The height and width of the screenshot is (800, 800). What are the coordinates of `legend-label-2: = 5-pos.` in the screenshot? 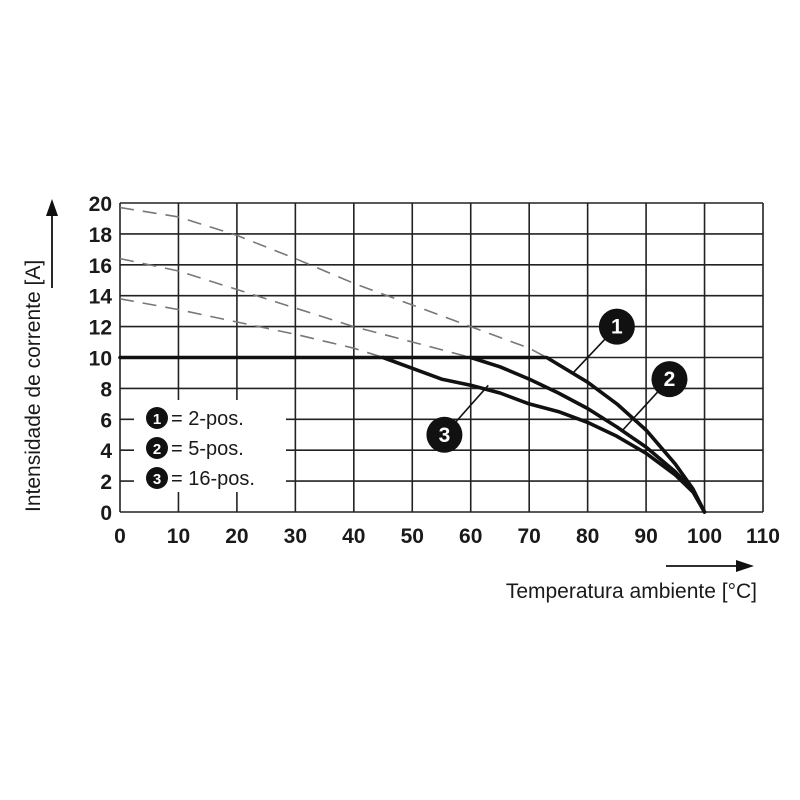 It's located at (207, 449).